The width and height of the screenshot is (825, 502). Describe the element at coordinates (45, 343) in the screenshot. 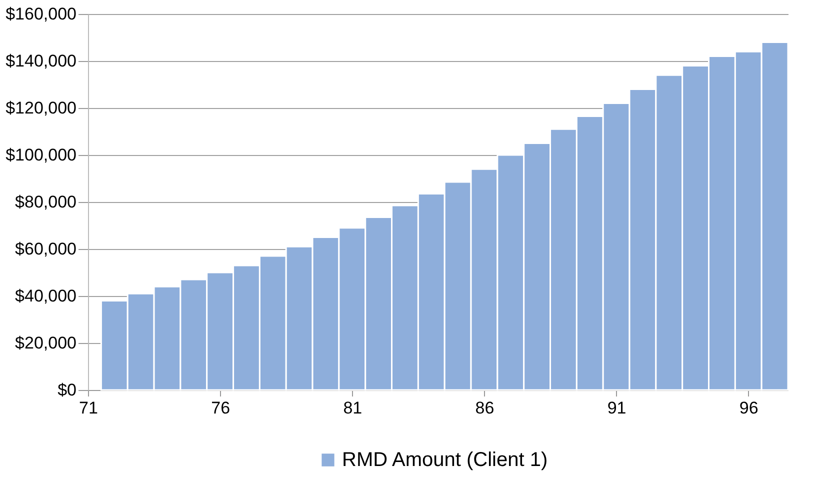

I see `y-tick-label: $20,000` at that location.